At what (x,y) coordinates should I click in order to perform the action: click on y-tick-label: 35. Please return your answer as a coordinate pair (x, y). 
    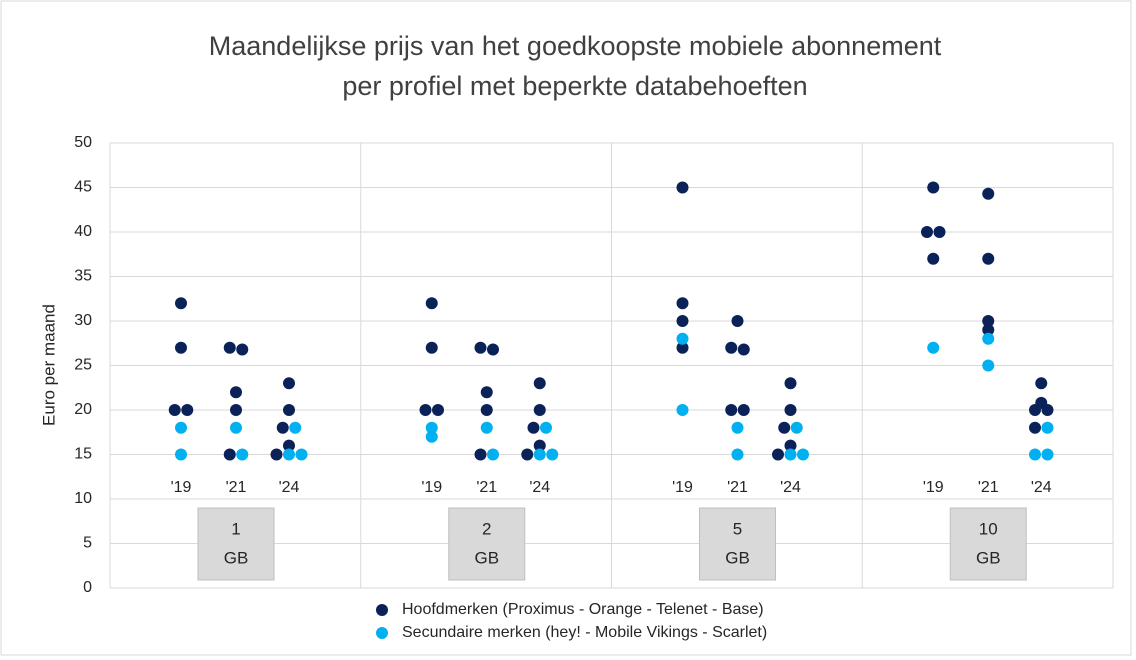
    Looking at the image, I should click on (83, 276).